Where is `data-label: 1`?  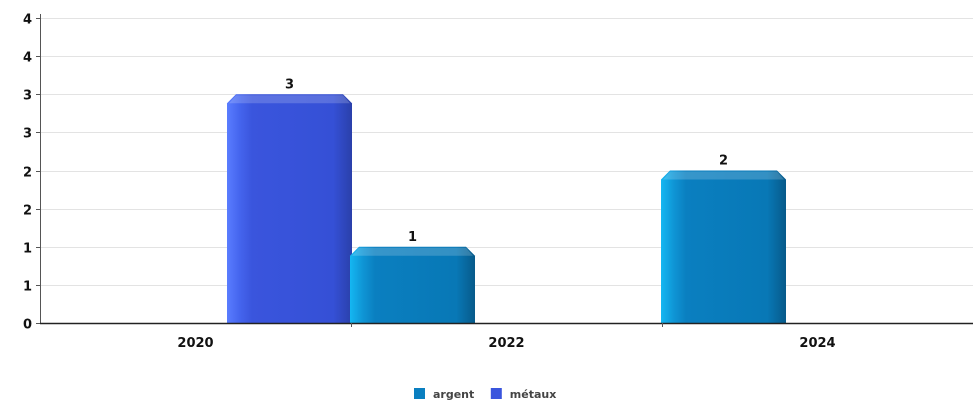 data-label: 1 is located at coordinates (412, 237).